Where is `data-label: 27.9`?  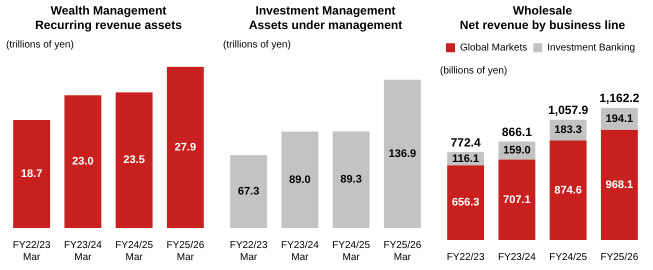 data-label: 27.9 is located at coordinates (185, 147).